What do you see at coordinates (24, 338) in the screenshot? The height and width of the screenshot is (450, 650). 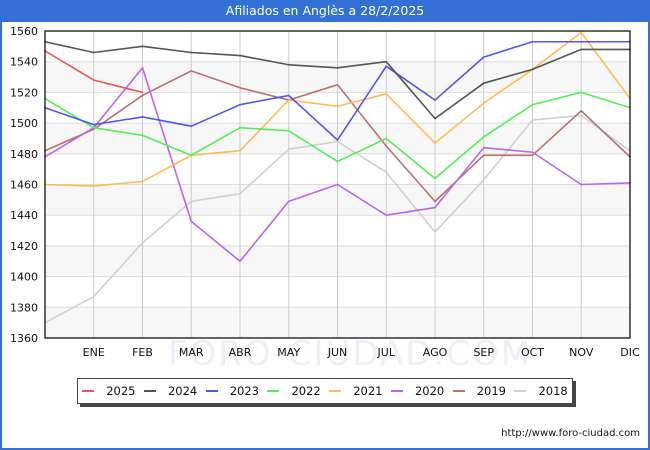 I see `y-tick-label: 1360` at bounding box center [24, 338].